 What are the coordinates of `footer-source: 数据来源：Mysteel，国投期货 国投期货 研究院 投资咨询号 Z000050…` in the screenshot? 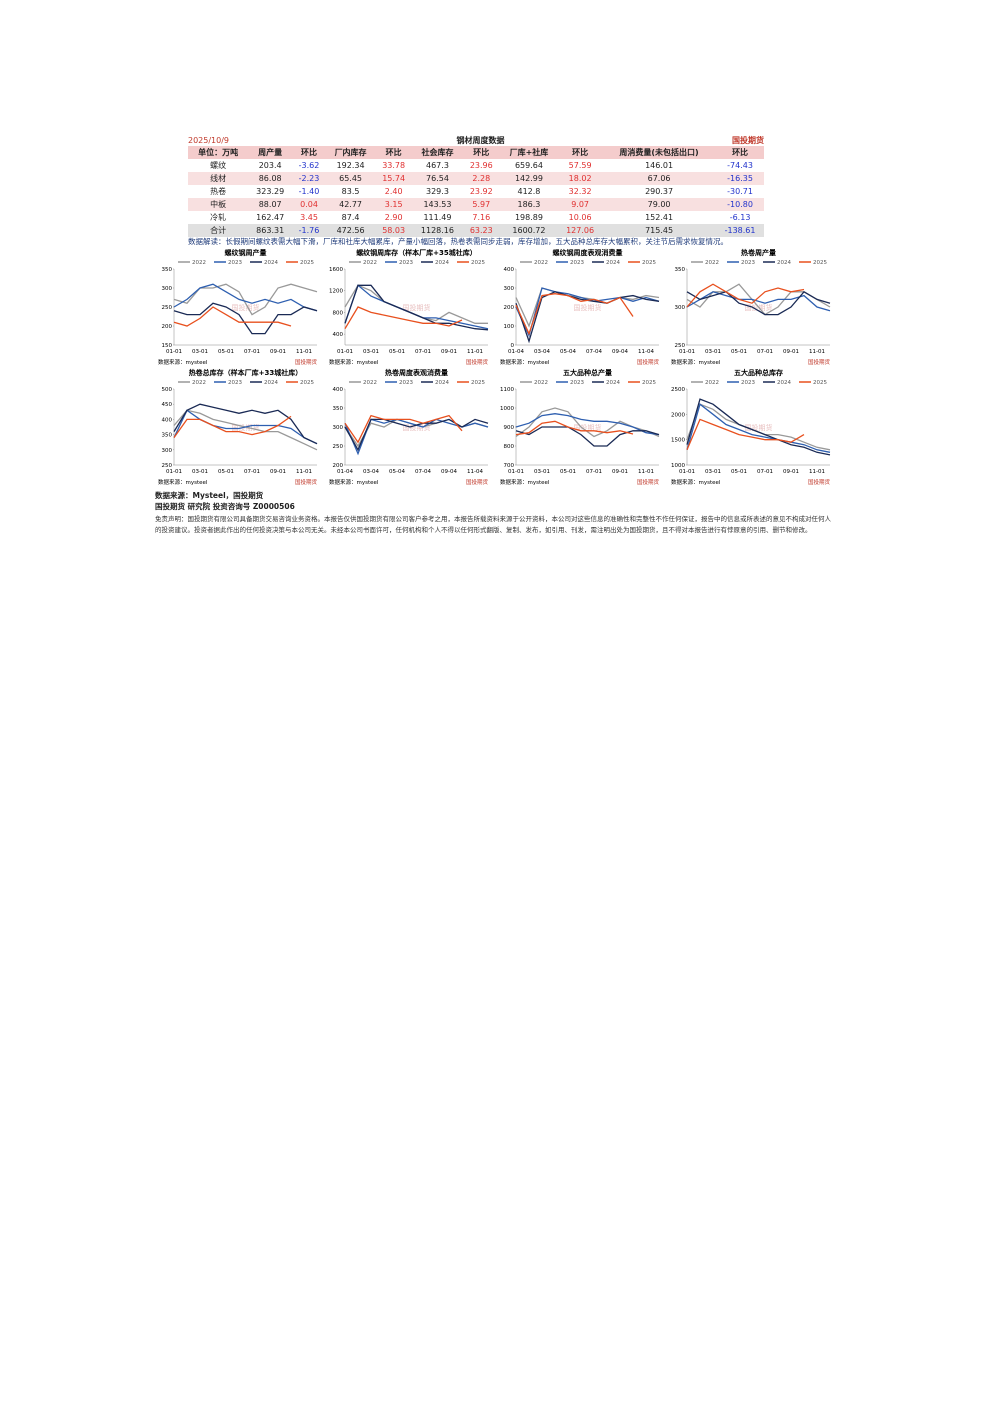 It's located at (225, 501).